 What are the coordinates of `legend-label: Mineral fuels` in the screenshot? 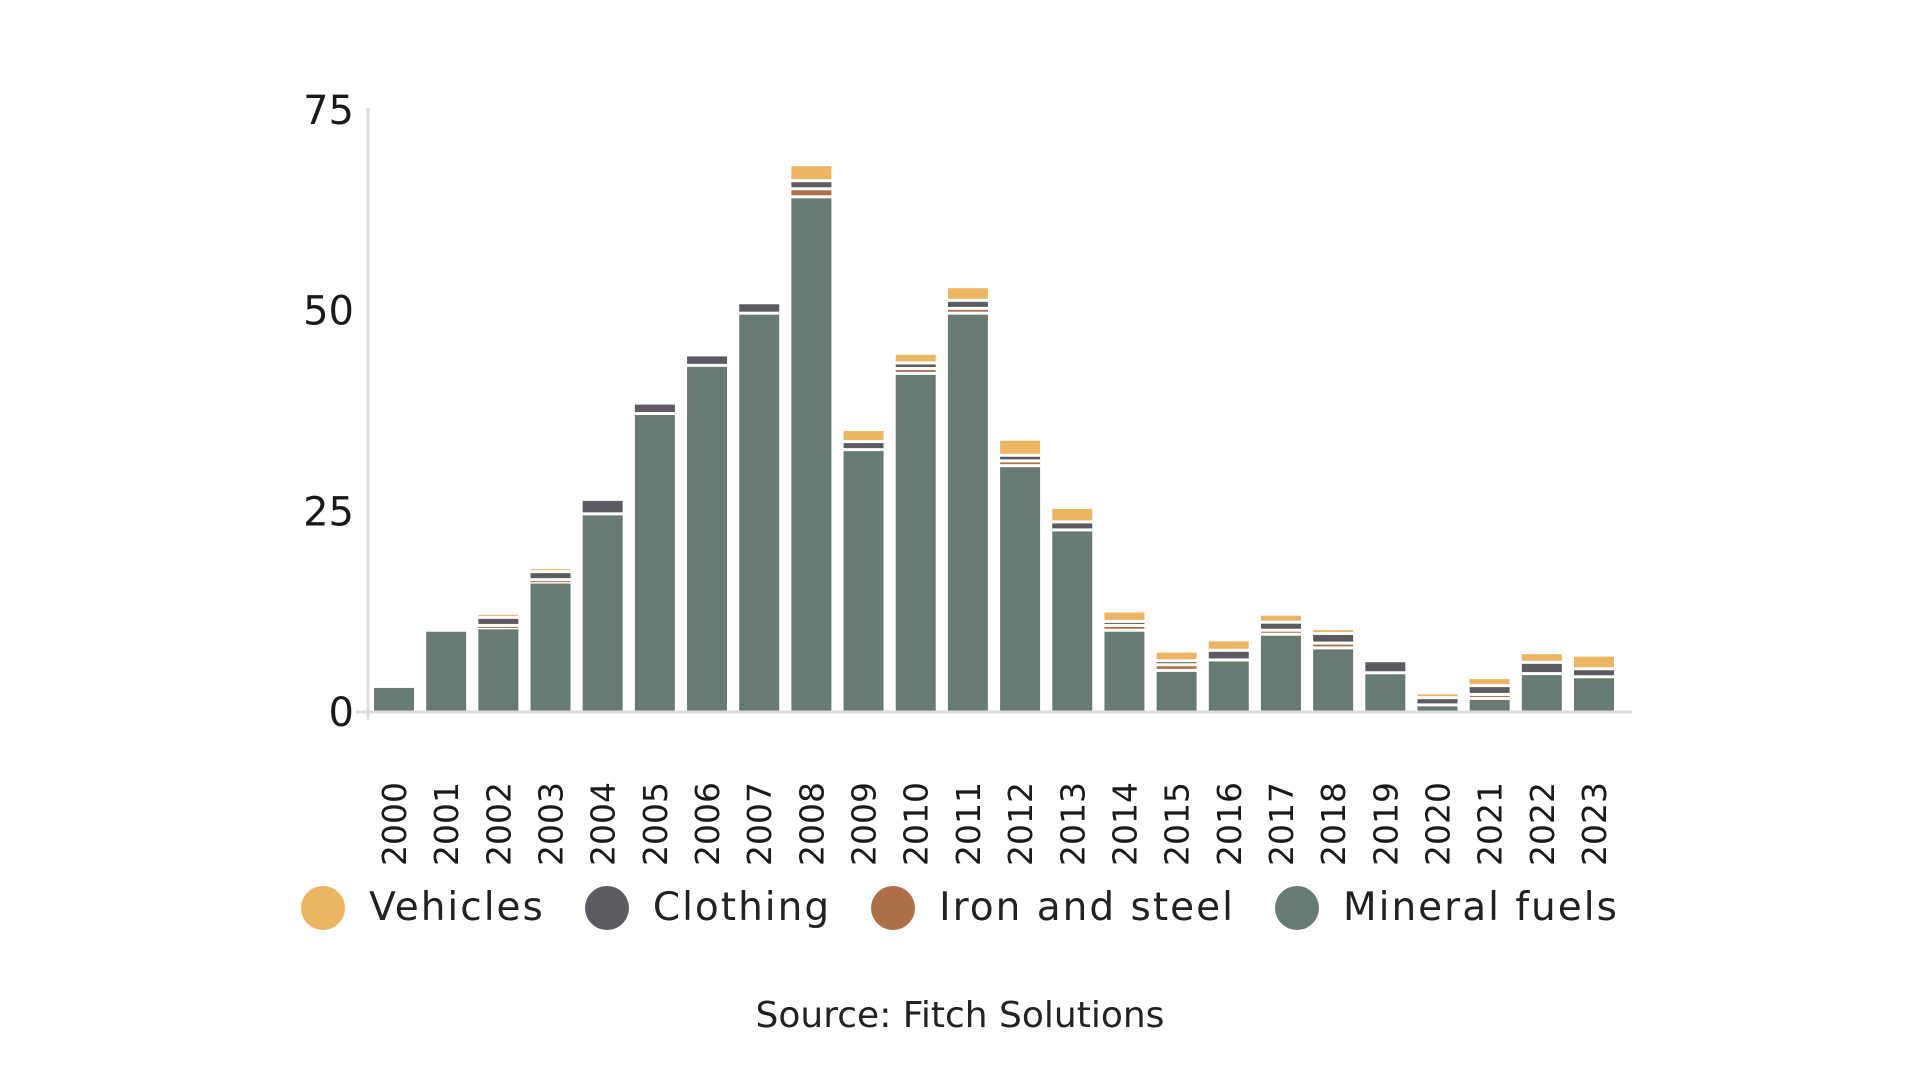 It's located at (1480, 907).